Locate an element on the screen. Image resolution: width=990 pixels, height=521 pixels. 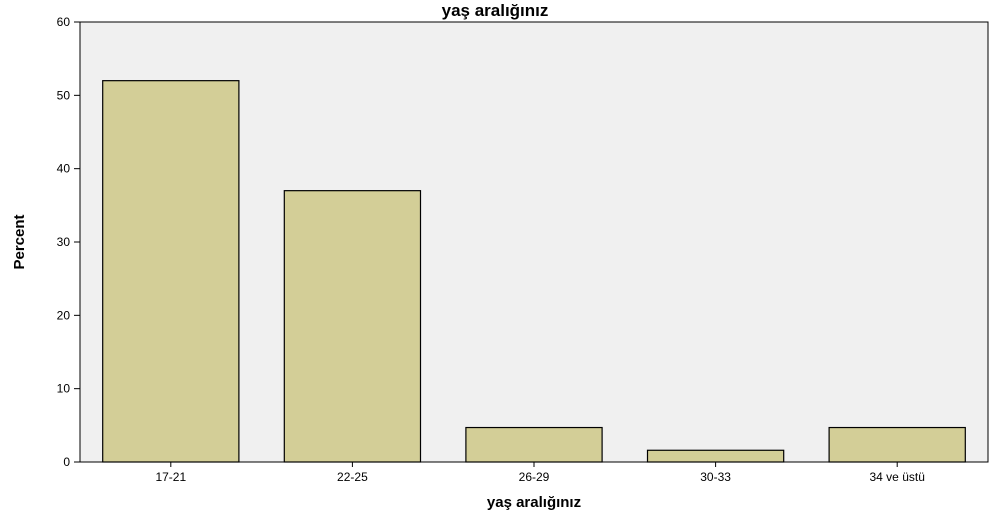
y-tick-label: 10 is located at coordinates (64, 389).